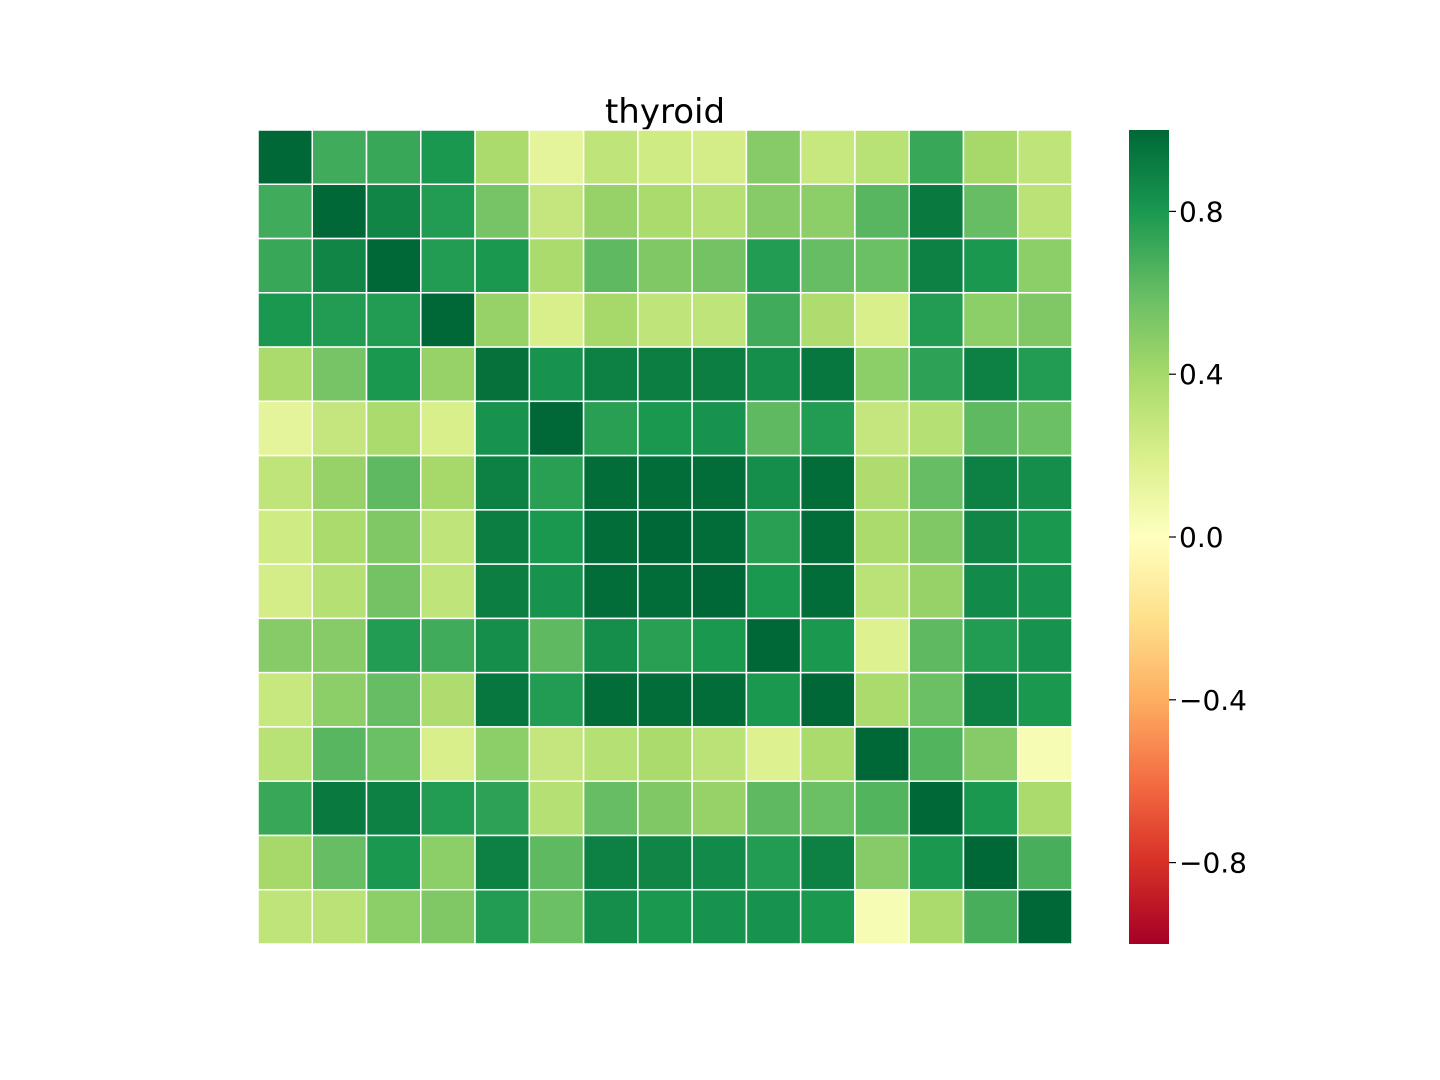  Describe the element at coordinates (1213, 700) in the screenshot. I see `colorbar-tick-label: −0.4` at that location.